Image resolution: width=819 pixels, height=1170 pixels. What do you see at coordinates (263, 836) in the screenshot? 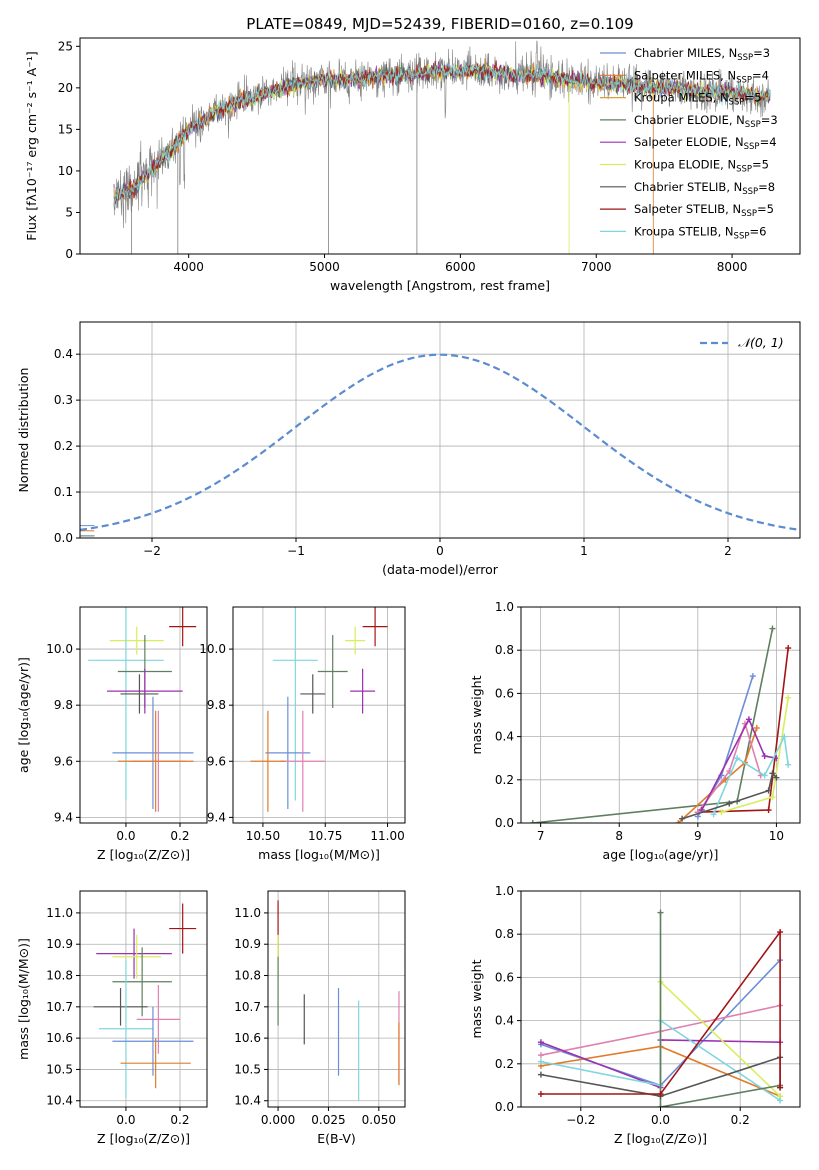
I see `x-tick-label: 10.50` at bounding box center [263, 836].